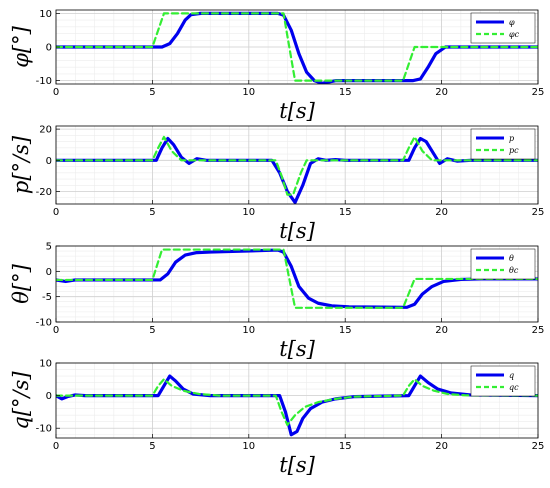 The height and width of the screenshot is (488, 550). What do you see at coordinates (511, 138) in the screenshot?
I see `legend-entry: p` at bounding box center [511, 138].